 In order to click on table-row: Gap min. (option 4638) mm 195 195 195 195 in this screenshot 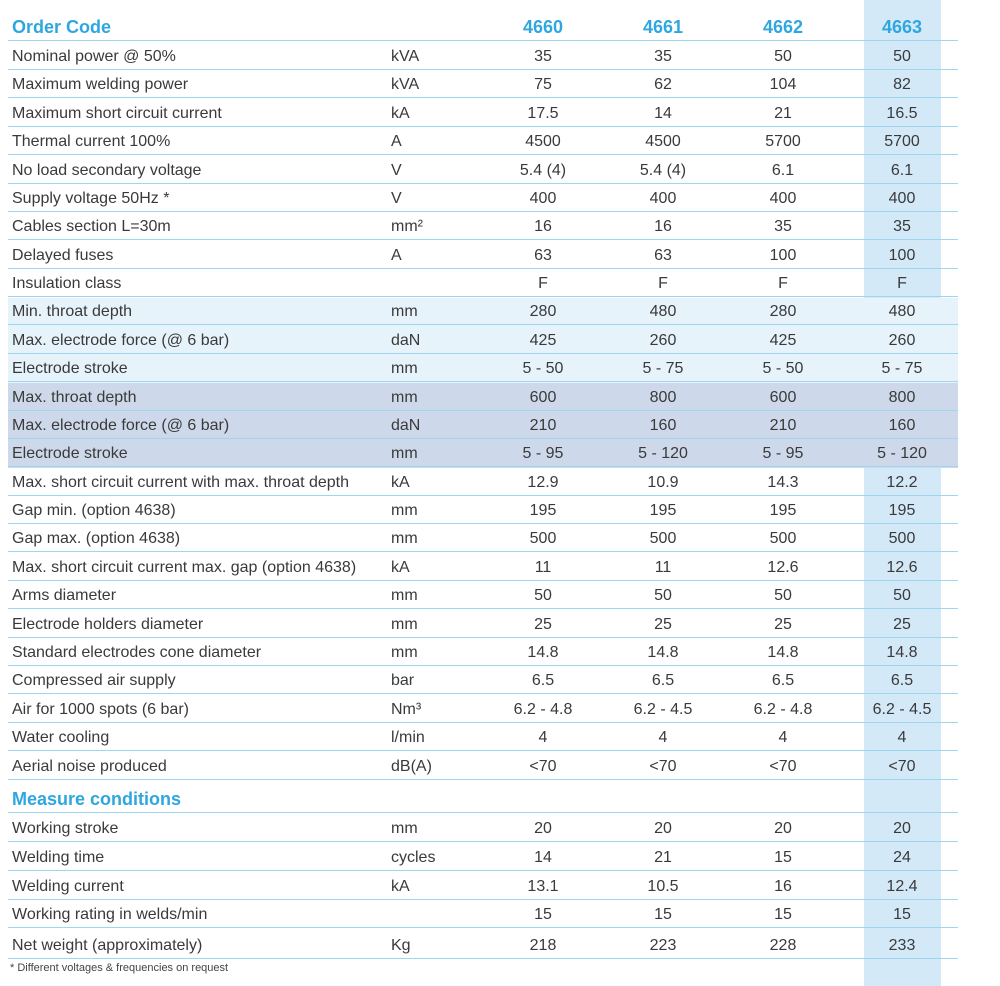, I will do `click(483, 510)`.